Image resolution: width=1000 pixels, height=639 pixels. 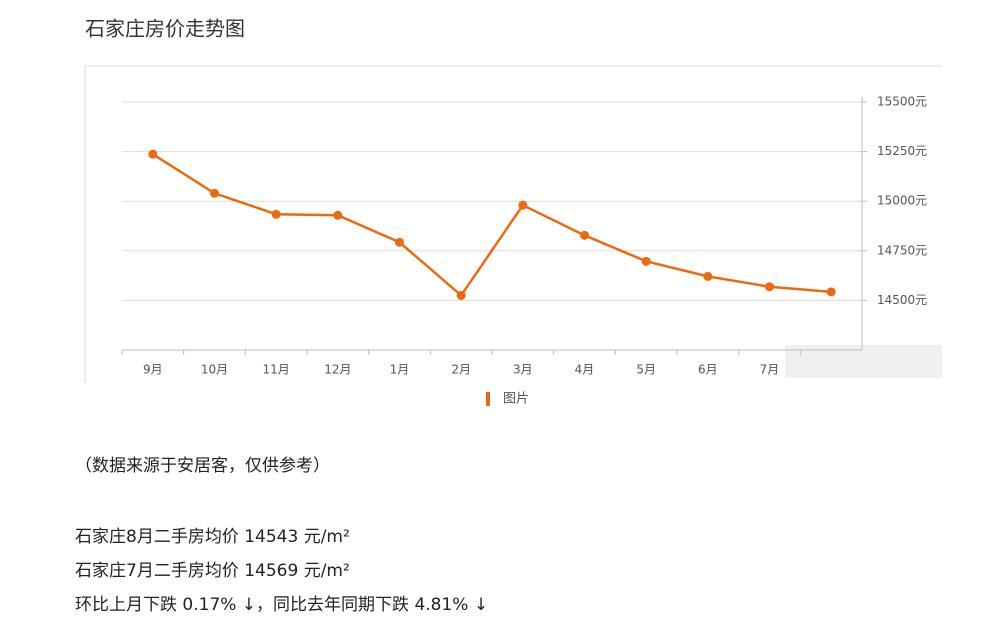 What do you see at coordinates (461, 370) in the screenshot?
I see `x-tick-label: 2月` at bounding box center [461, 370].